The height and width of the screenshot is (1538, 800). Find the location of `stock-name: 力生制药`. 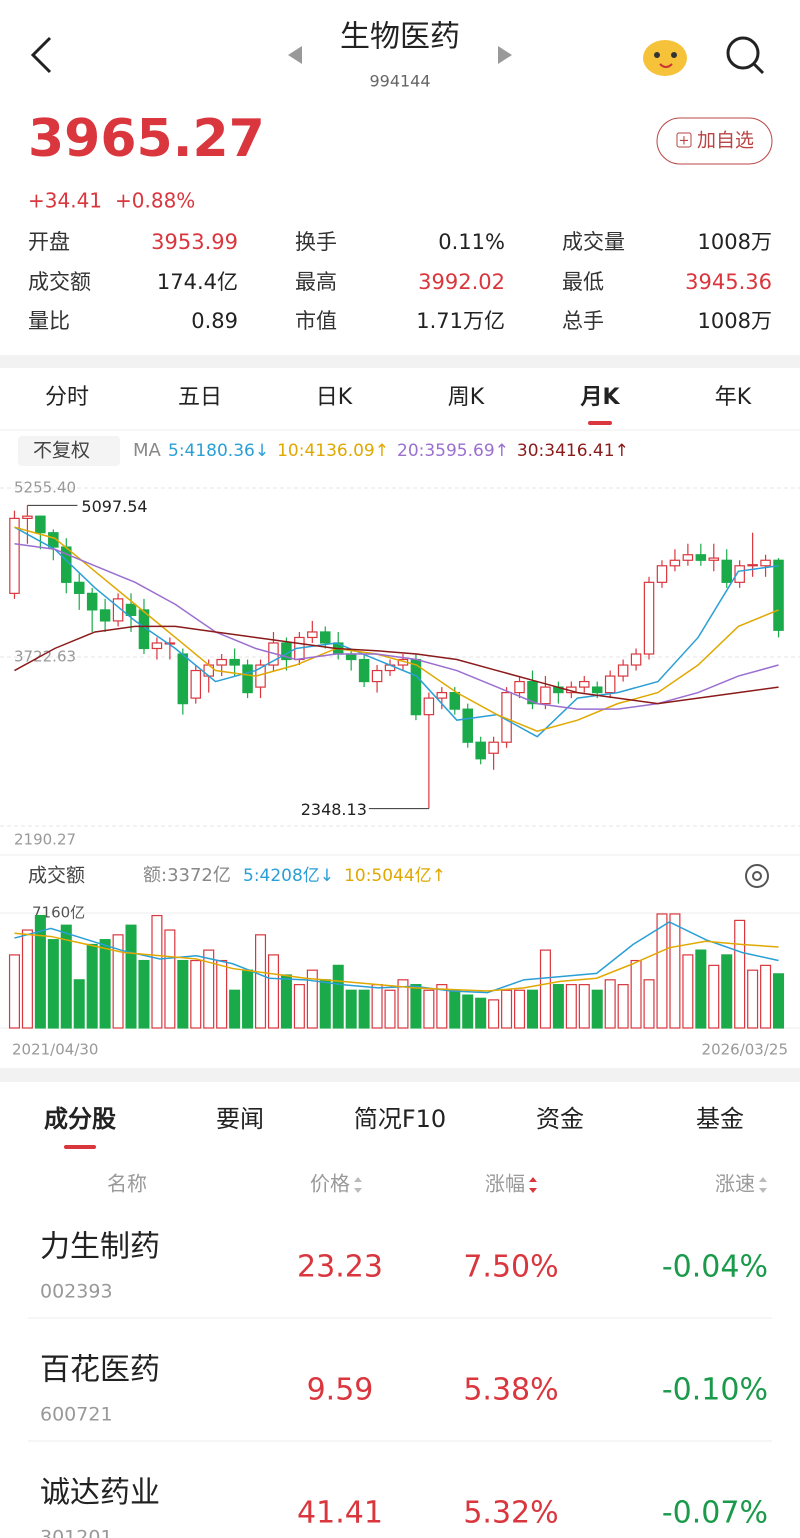

stock-name: 力生制药 is located at coordinates (100, 1247).